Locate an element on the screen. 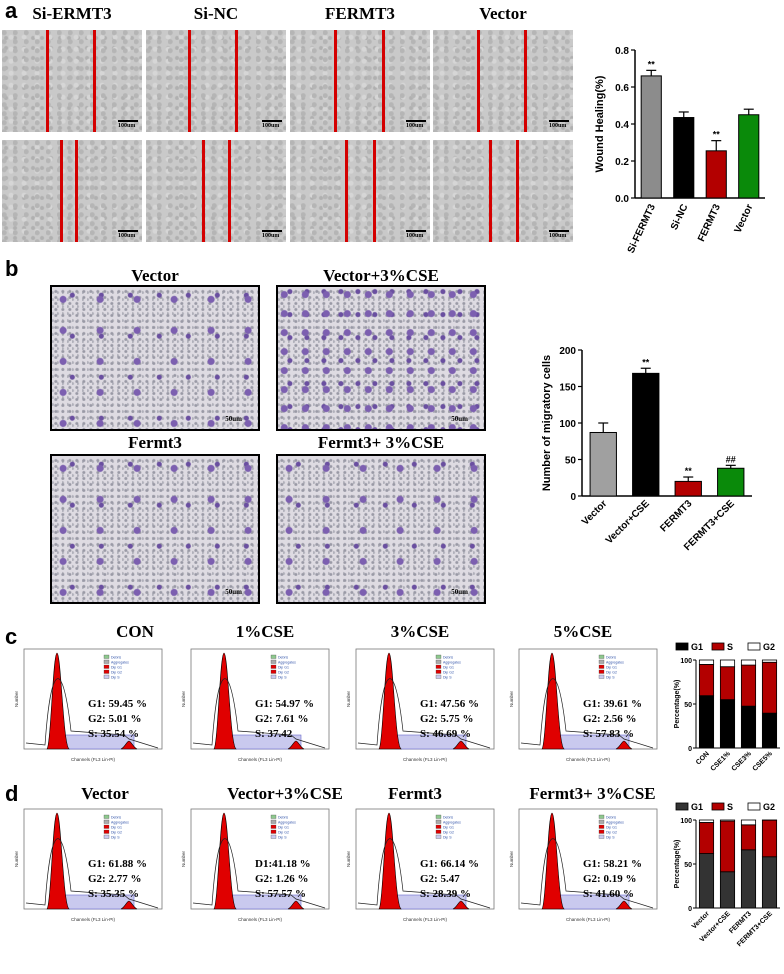 The width and height of the screenshot is (784, 974). y-tick-label: 0.2 is located at coordinates (622, 162).